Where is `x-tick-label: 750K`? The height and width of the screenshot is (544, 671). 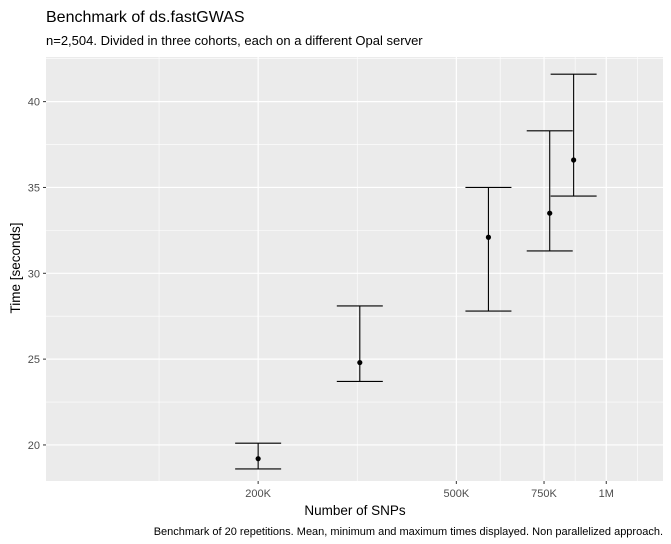 x-tick-label: 750K is located at coordinates (544, 494).